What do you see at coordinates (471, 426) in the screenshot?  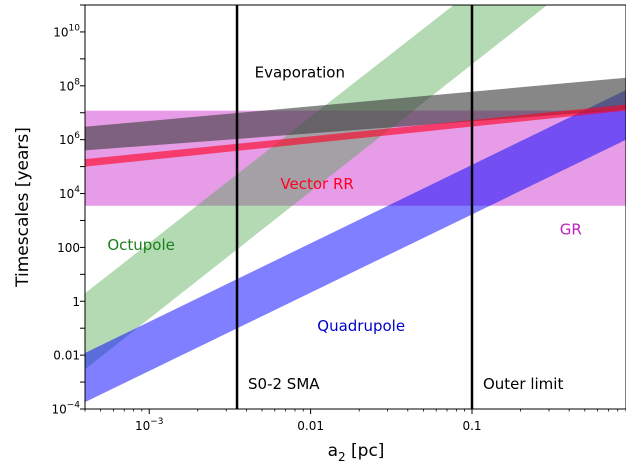 I see `x-tick-label: 0.1` at bounding box center [471, 426].